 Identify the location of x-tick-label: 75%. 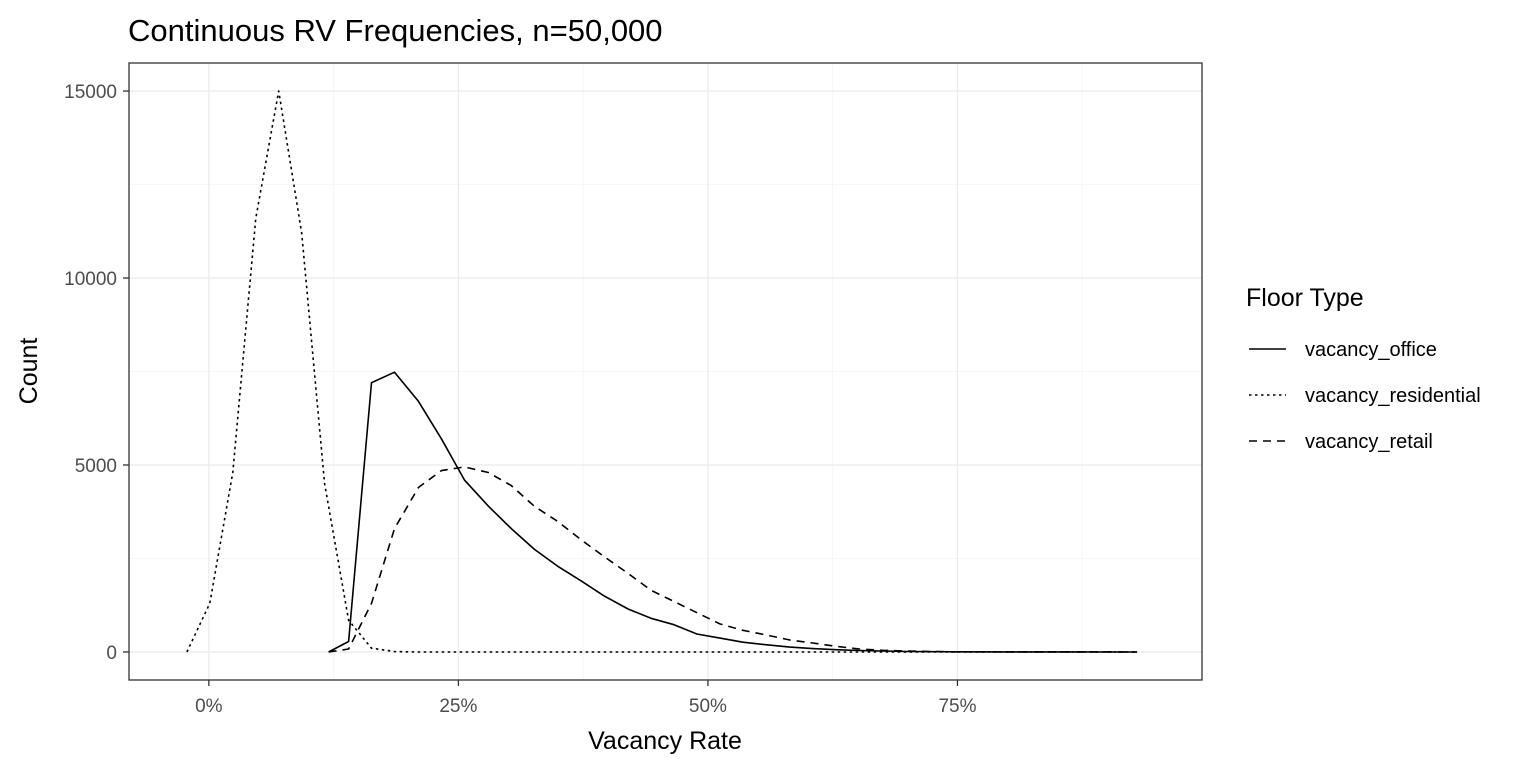
(957, 706).